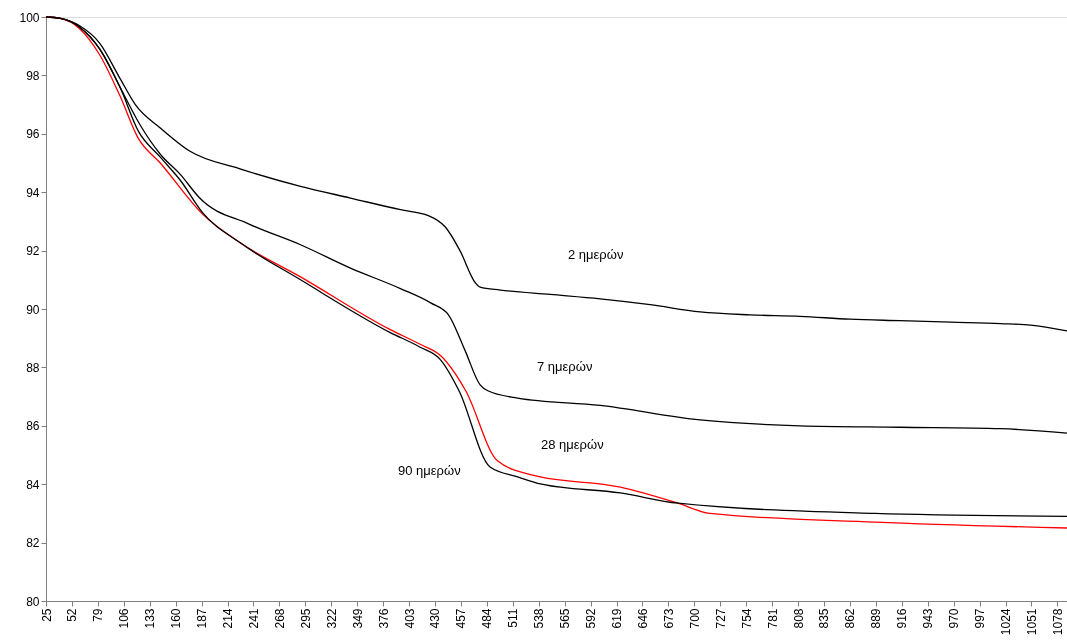 The height and width of the screenshot is (643, 1067). What do you see at coordinates (850, 618) in the screenshot?
I see `x-tick-label: 862` at bounding box center [850, 618].